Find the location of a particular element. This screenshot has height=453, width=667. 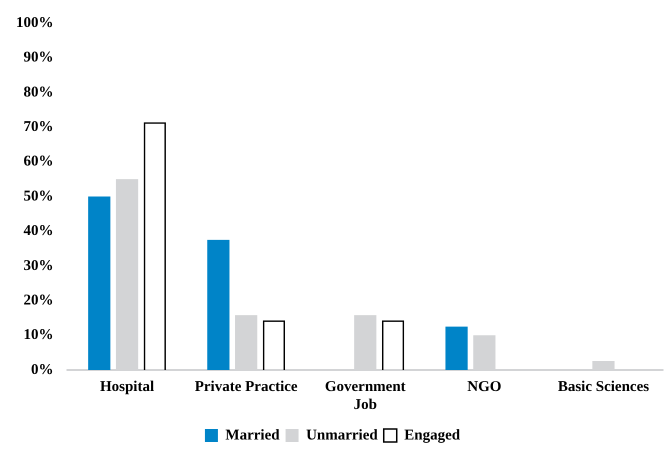

y-tick-label: 100% is located at coordinates (35, 22).